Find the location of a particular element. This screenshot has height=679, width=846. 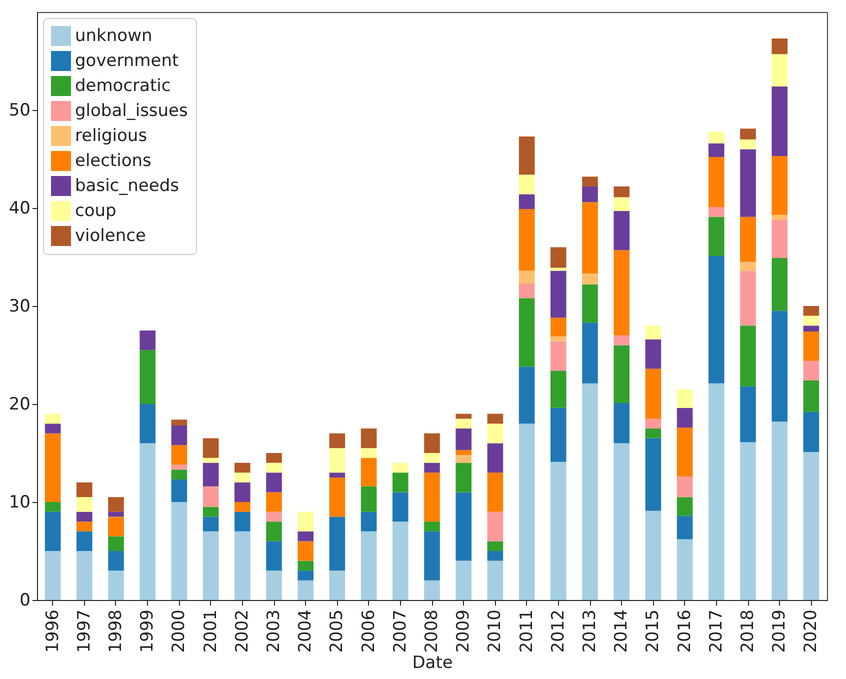

legend-label: coup is located at coordinates (95, 211).